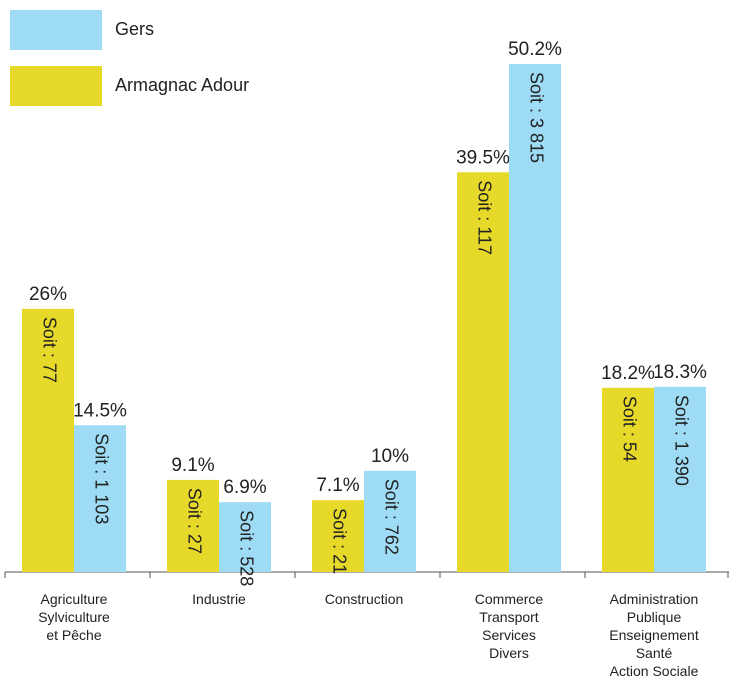 The image size is (729, 686). I want to click on value-label: 9.1%, so click(192, 465).